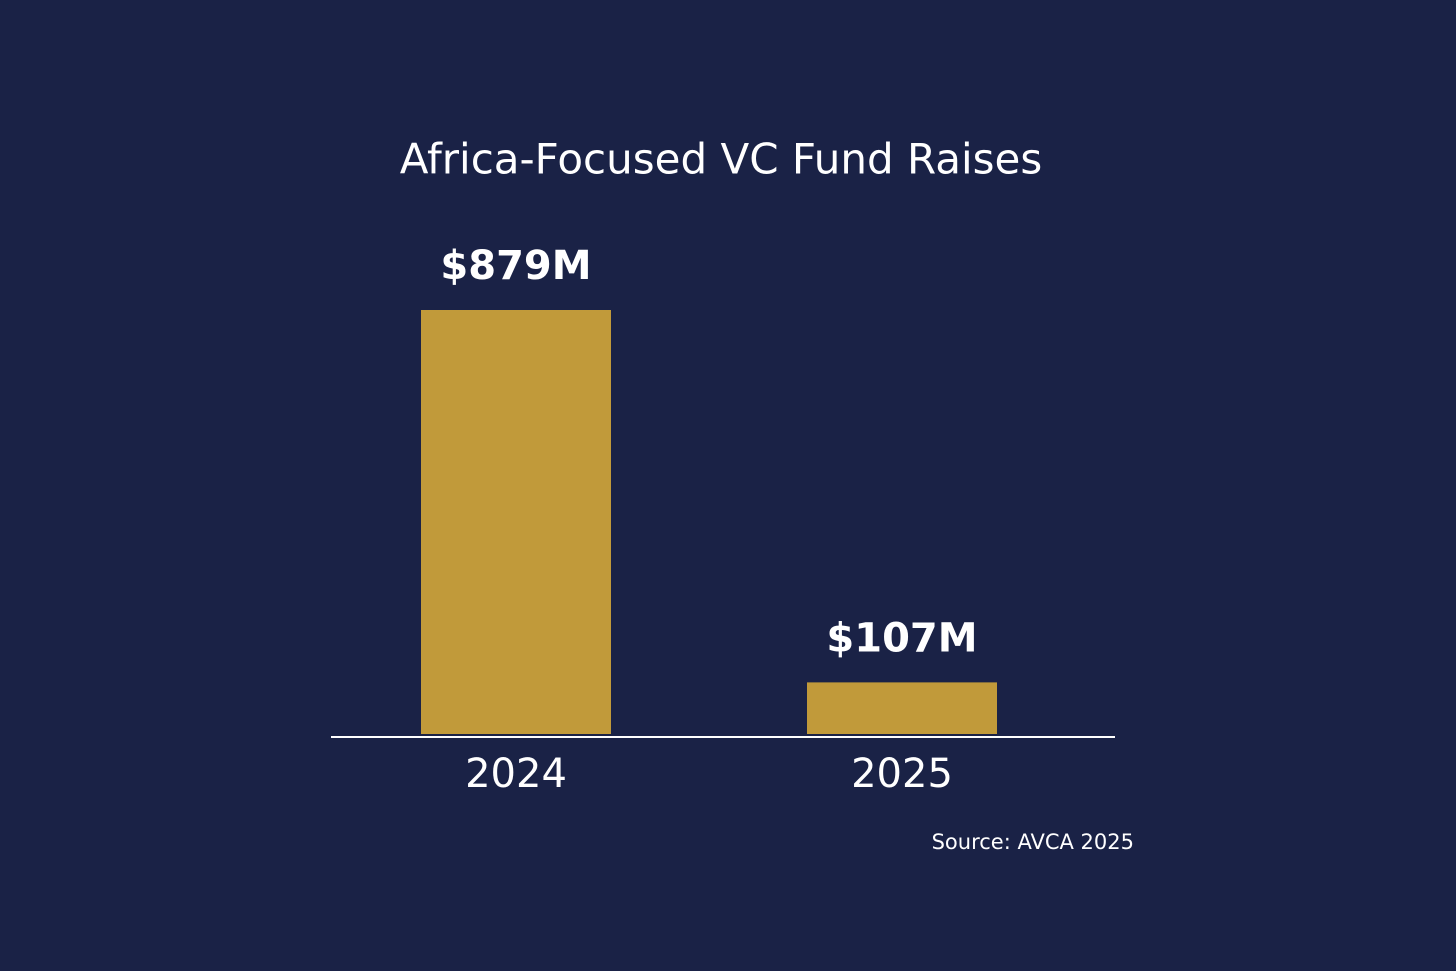  I want to click on chart-title: Africa-Focused VC Fund Raises, so click(721, 159).